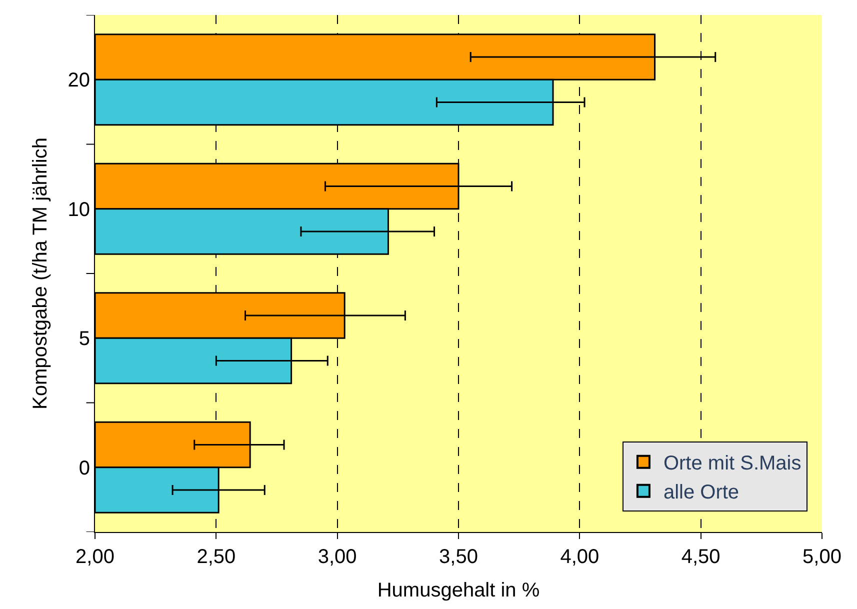 This screenshot has width=857, height=609. I want to click on x-tick-label: 2,00, so click(95, 557).